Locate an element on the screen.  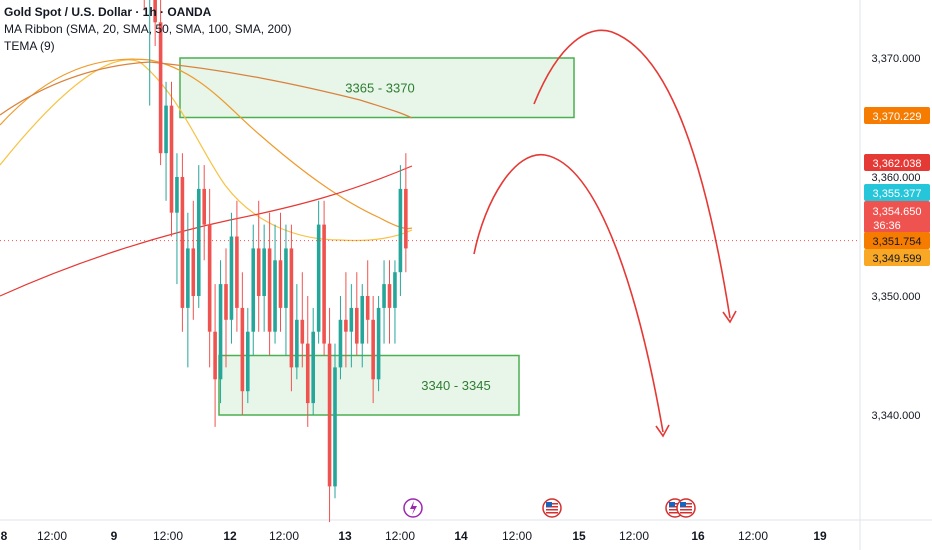
symbol-title: Gold Spot / U.S. Dollar · 1h · OANDA is located at coordinates (108, 12).